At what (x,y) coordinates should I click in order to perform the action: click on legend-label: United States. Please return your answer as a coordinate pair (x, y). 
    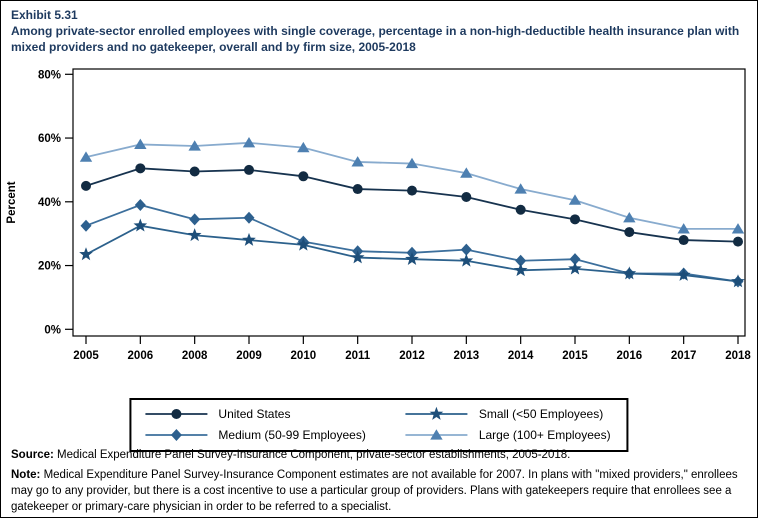
    Looking at the image, I should click on (254, 414).